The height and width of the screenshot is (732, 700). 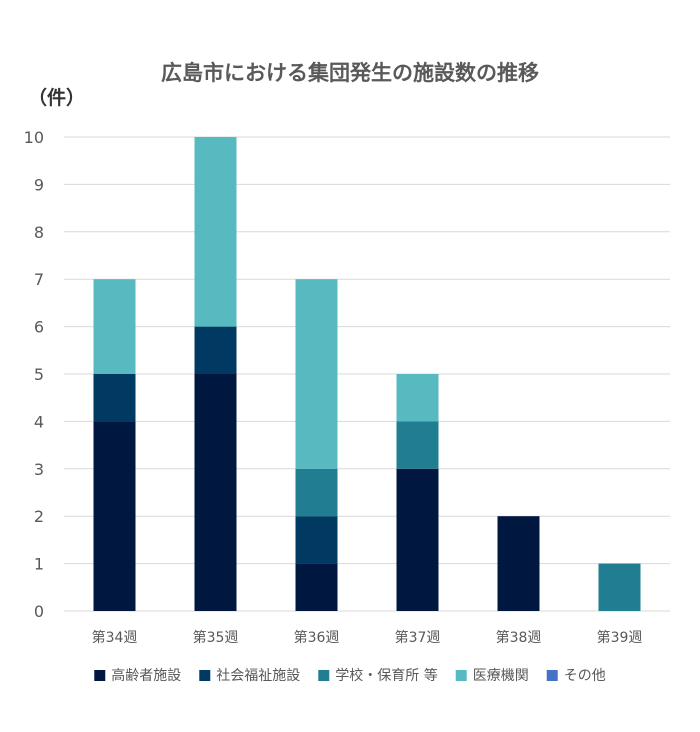 What do you see at coordinates (34, 137) in the screenshot?
I see `y-tick-label: 10` at bounding box center [34, 137].